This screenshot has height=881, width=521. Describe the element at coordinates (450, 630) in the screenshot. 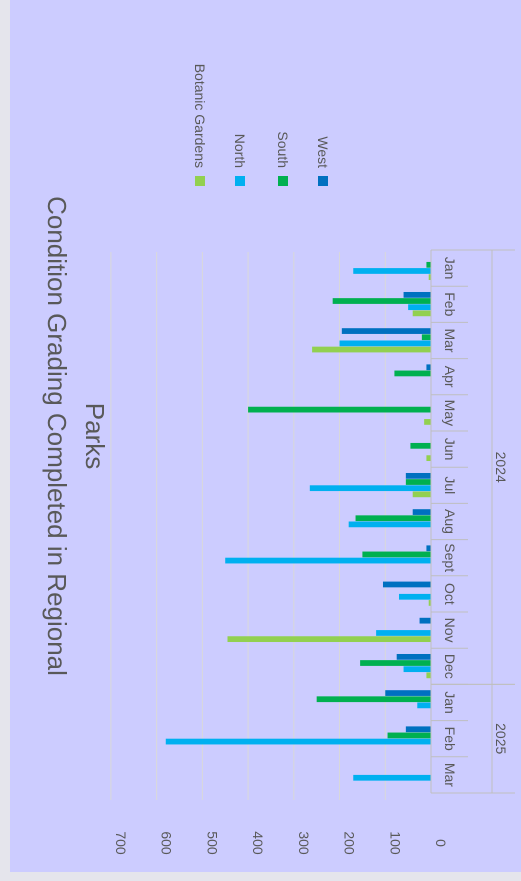

I see `category-tick-label: Nov` at that location.